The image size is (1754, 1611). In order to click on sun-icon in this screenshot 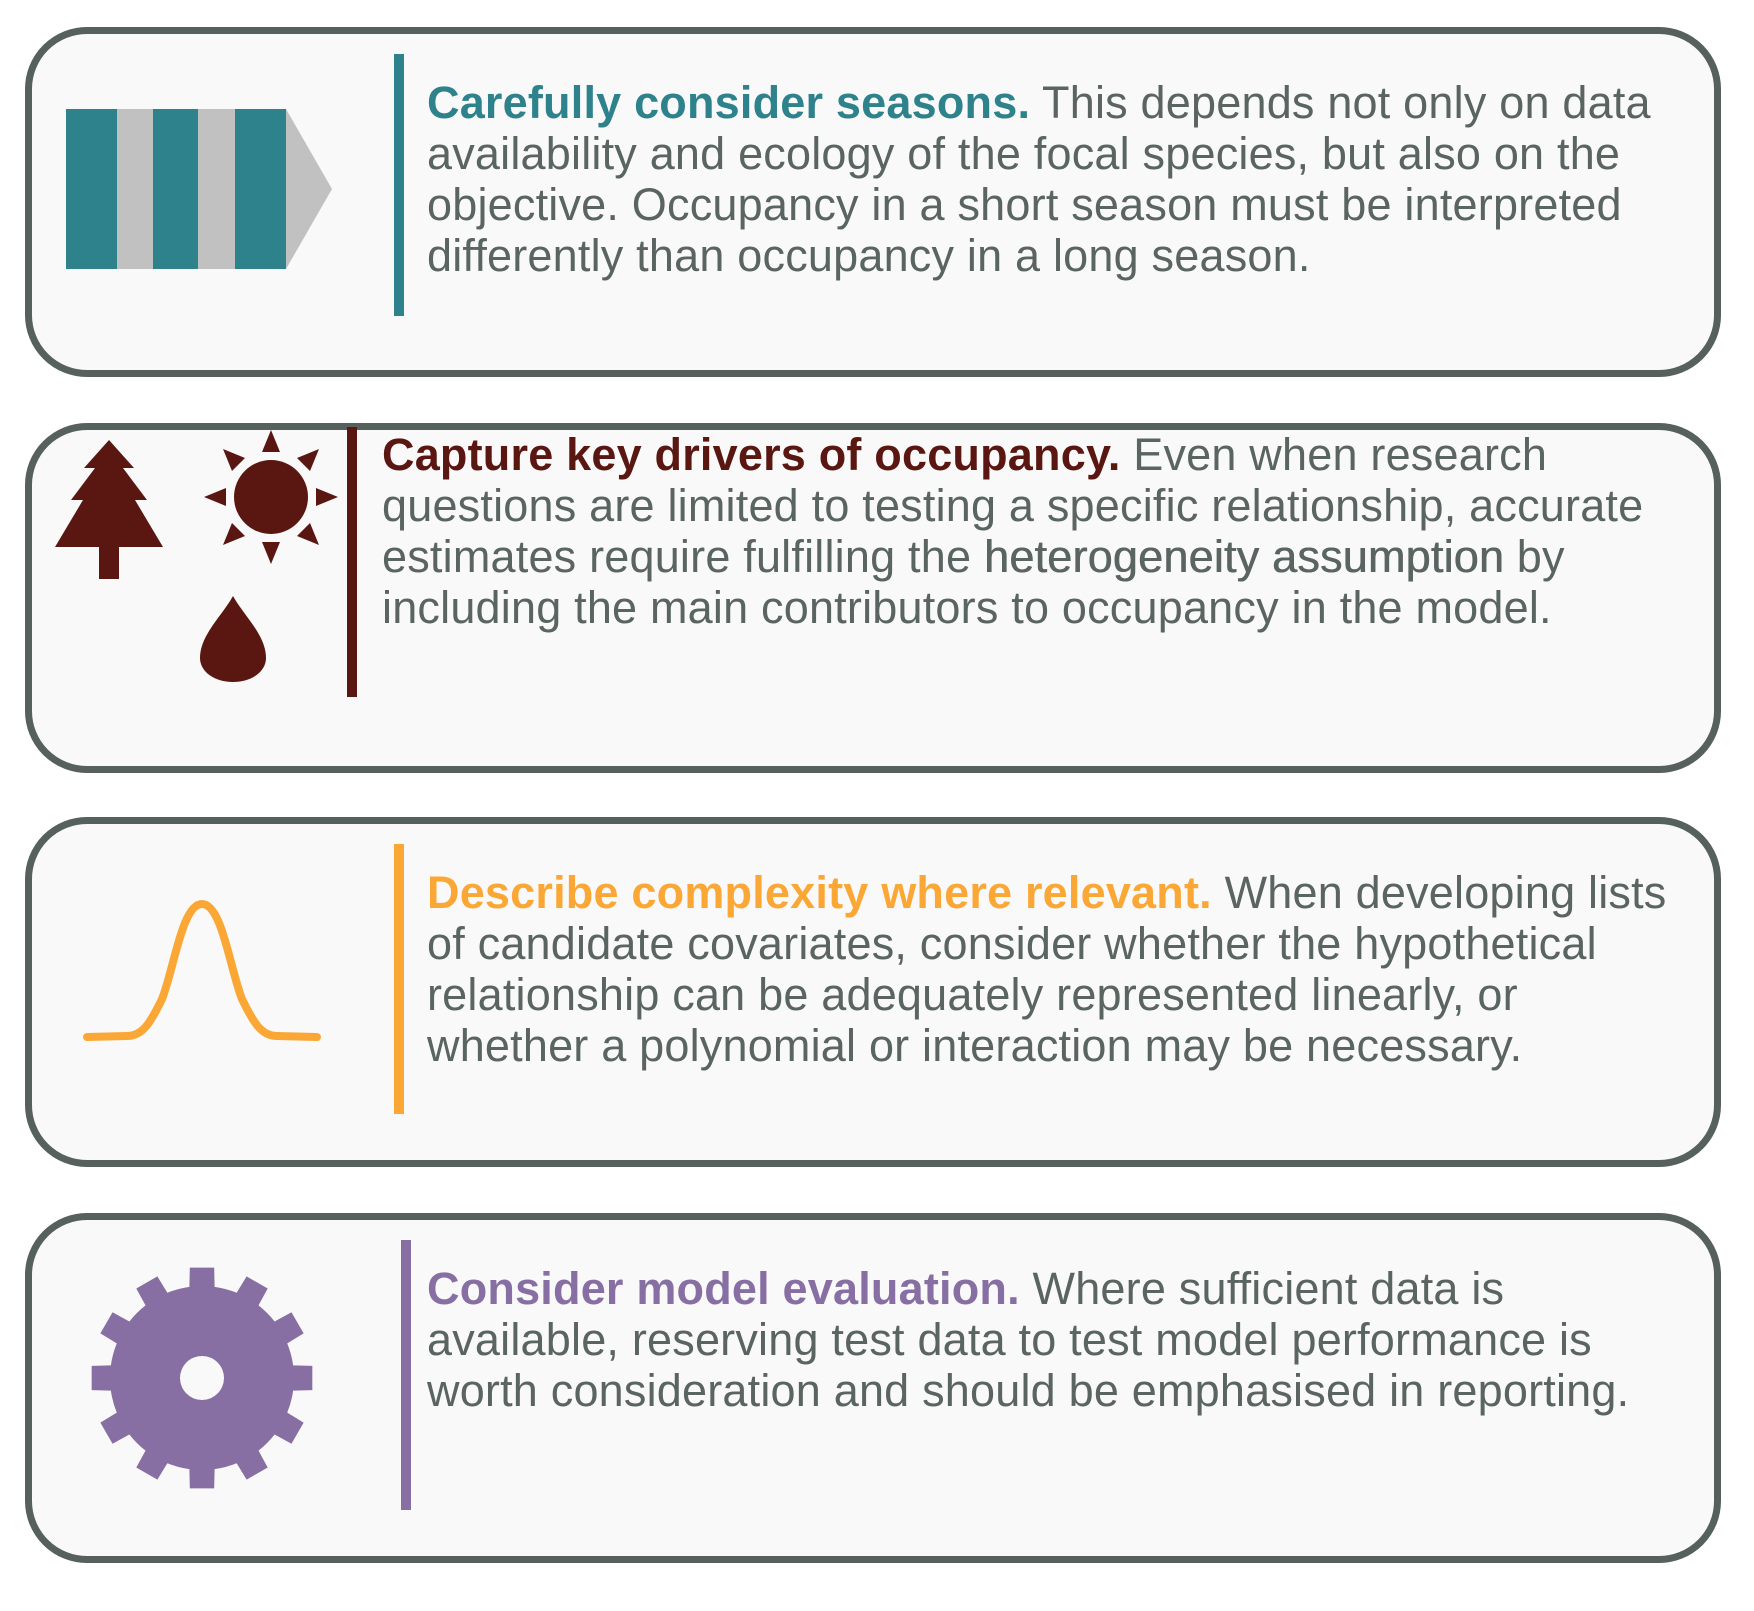, I will do `click(271, 497)`.